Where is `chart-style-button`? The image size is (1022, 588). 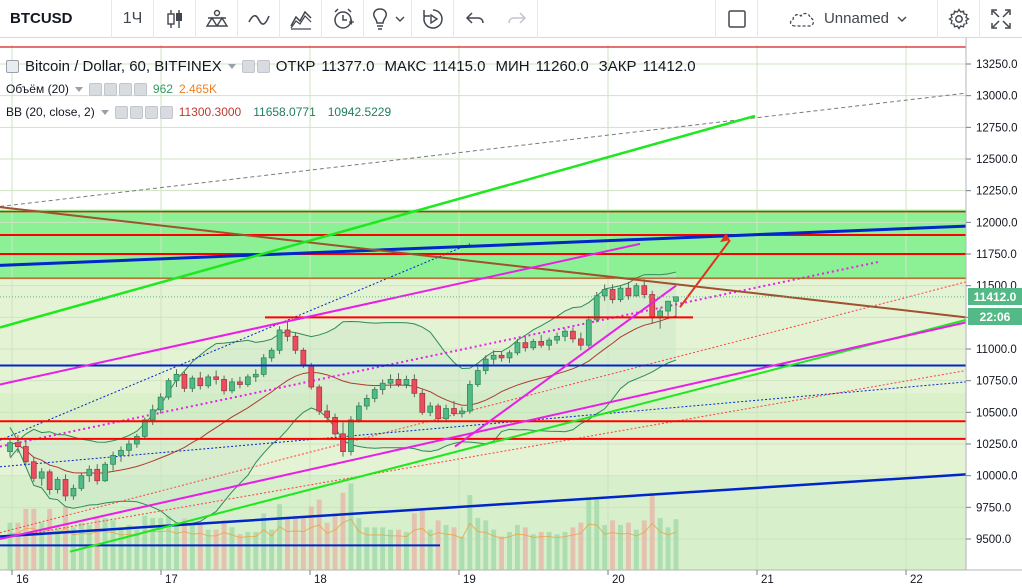 chart-style-button is located at coordinates (175, 19).